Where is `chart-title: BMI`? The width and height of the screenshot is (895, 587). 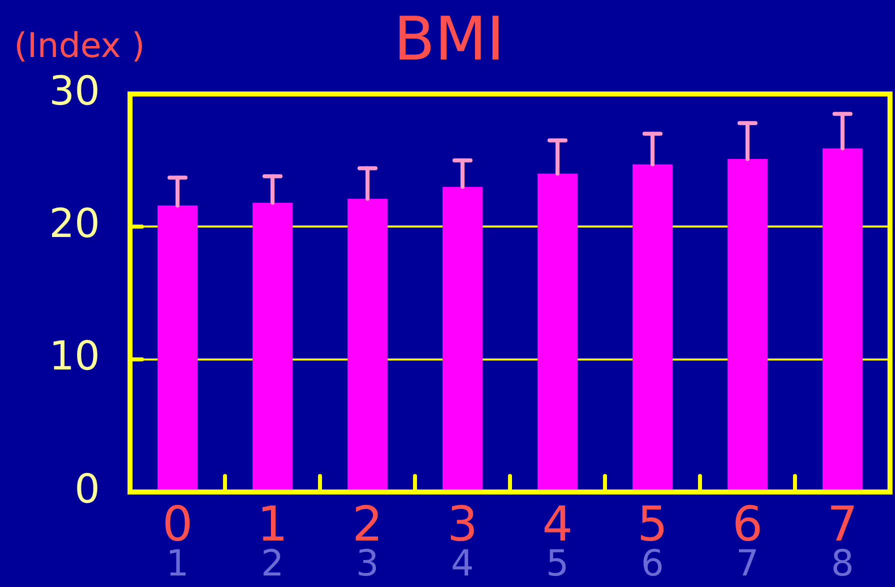
chart-title: BMI is located at coordinates (449, 39).